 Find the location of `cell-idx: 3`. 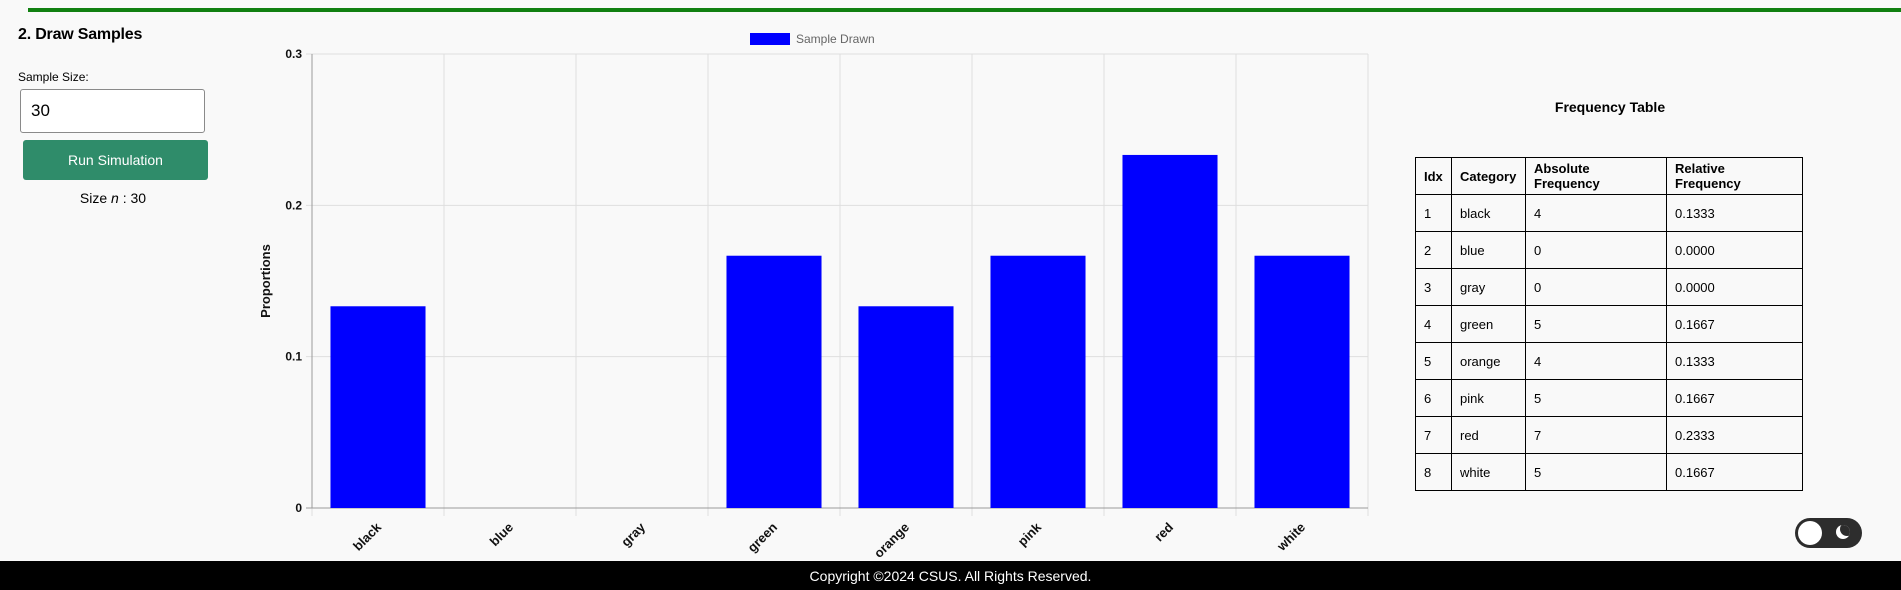

cell-idx: 3 is located at coordinates (1433, 287).